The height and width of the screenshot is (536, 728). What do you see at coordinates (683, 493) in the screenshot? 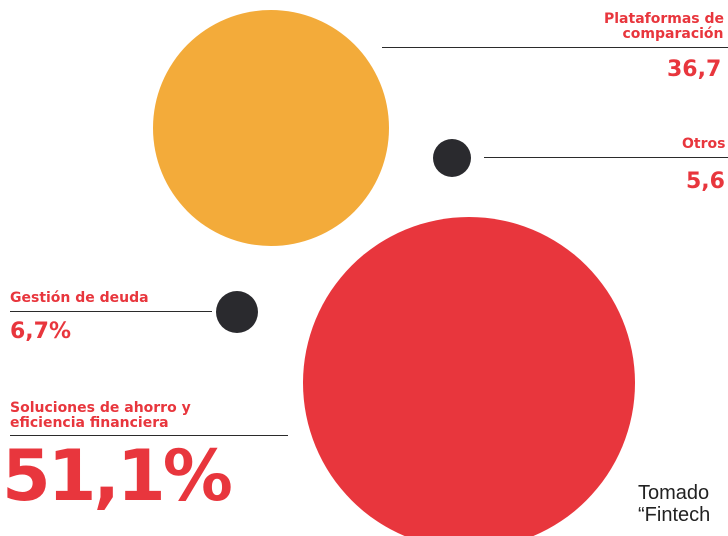
I see `source-line1: Tomado` at bounding box center [683, 493].